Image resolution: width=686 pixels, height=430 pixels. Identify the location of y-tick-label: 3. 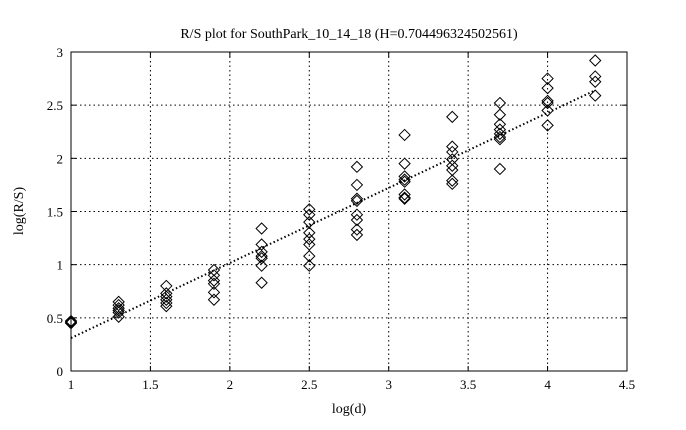
(60, 52).